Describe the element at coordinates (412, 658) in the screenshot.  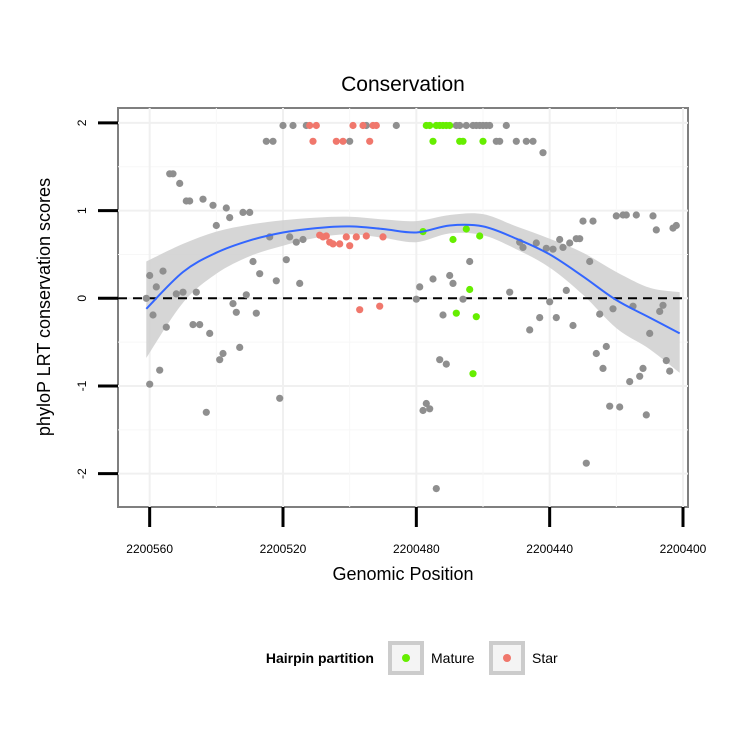
I see `legend: Hairpin partition Mature Star` at that location.